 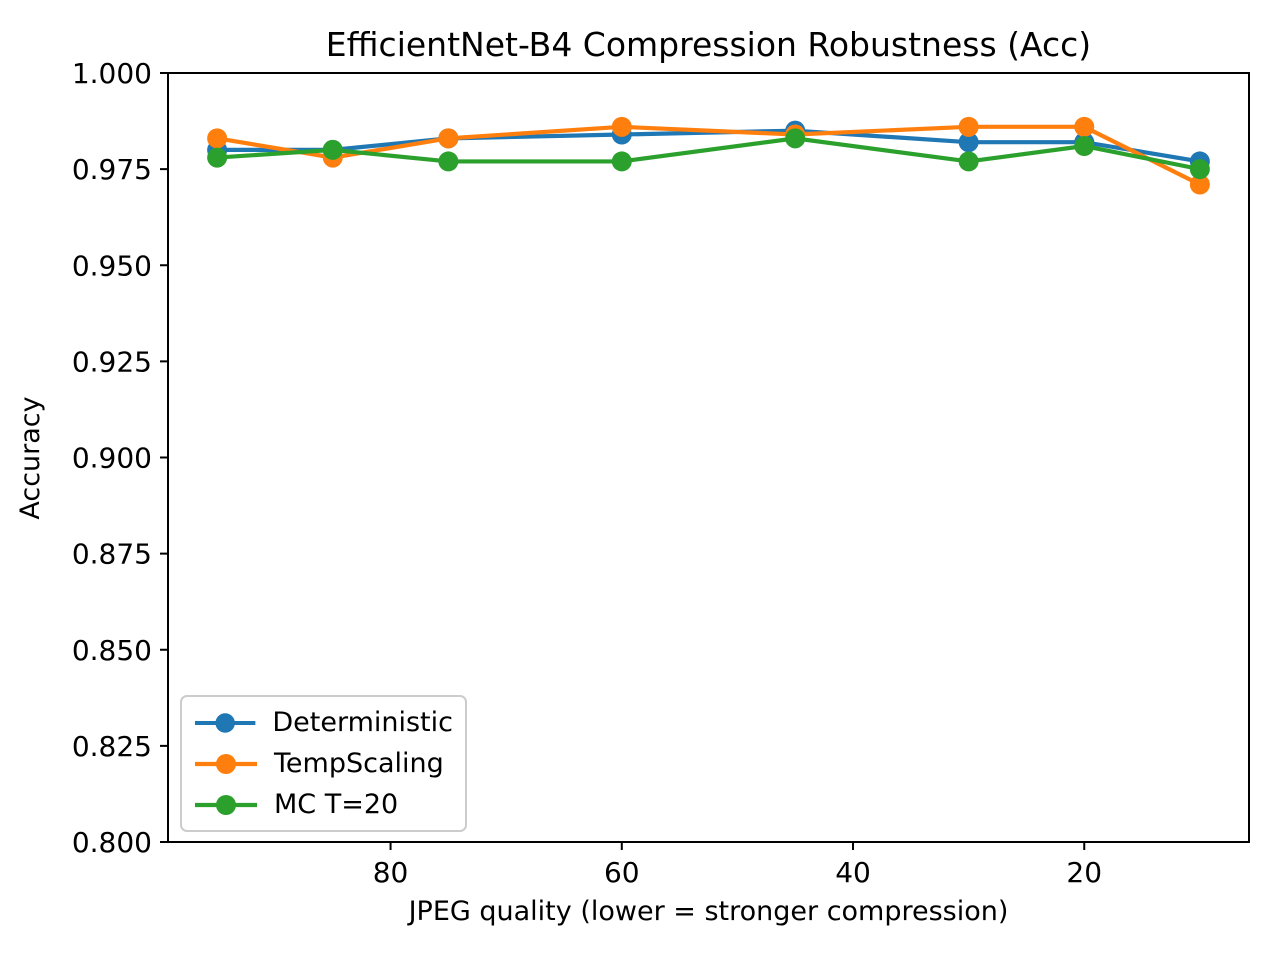 What do you see at coordinates (112, 265) in the screenshot?
I see `y-tick-label: 0.950` at bounding box center [112, 265].